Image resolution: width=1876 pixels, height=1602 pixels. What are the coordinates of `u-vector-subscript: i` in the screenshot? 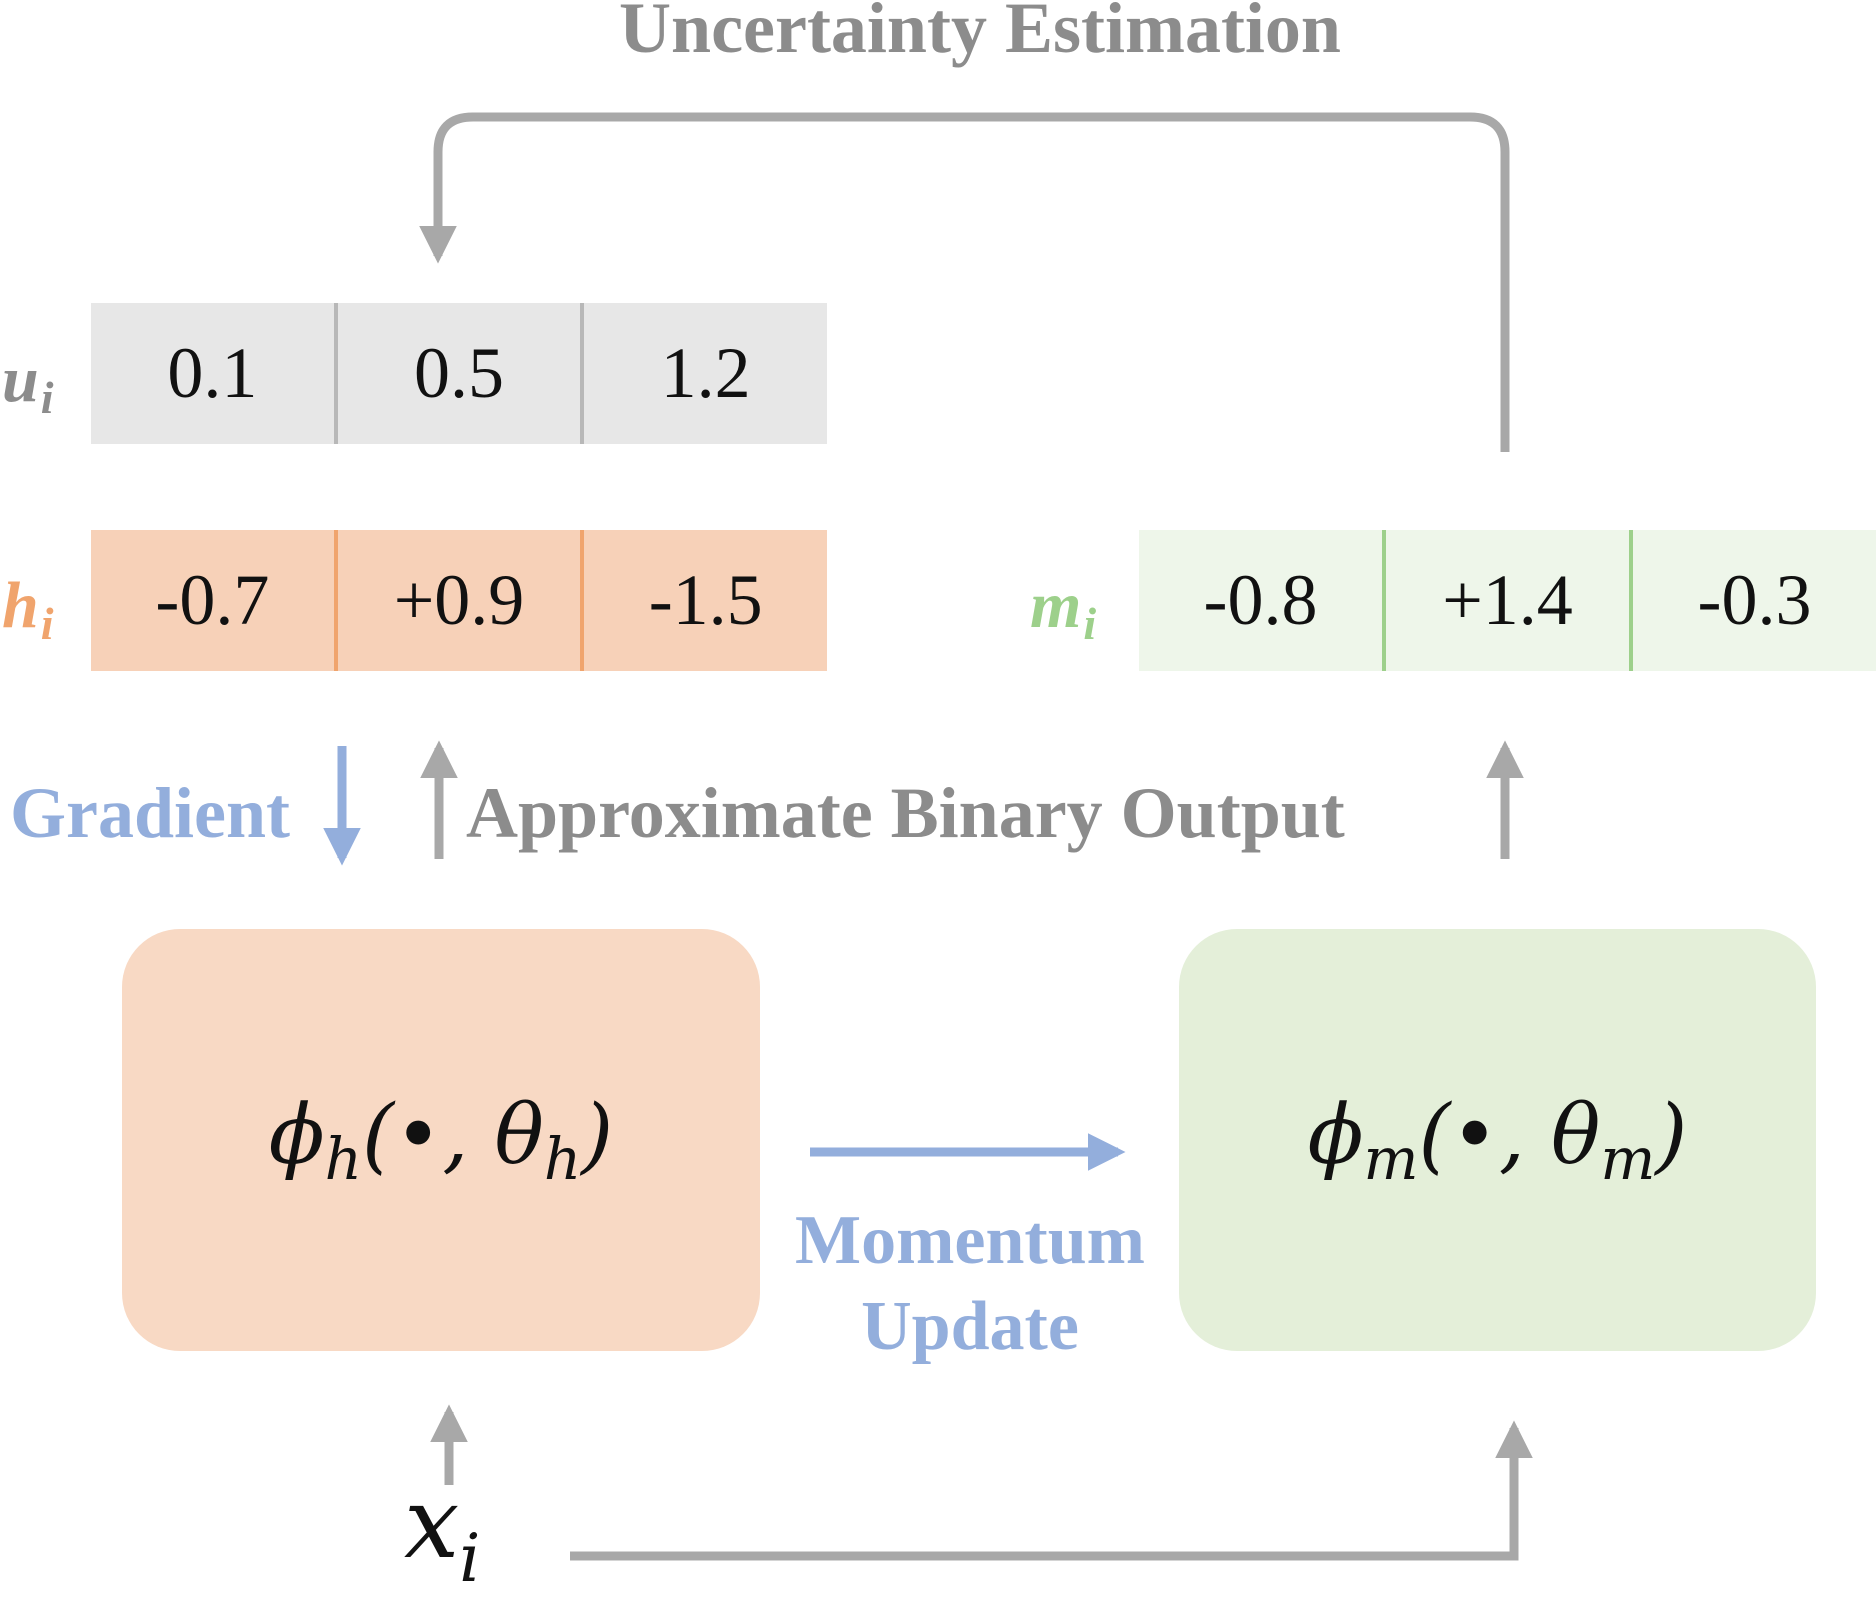 It's located at (47, 397).